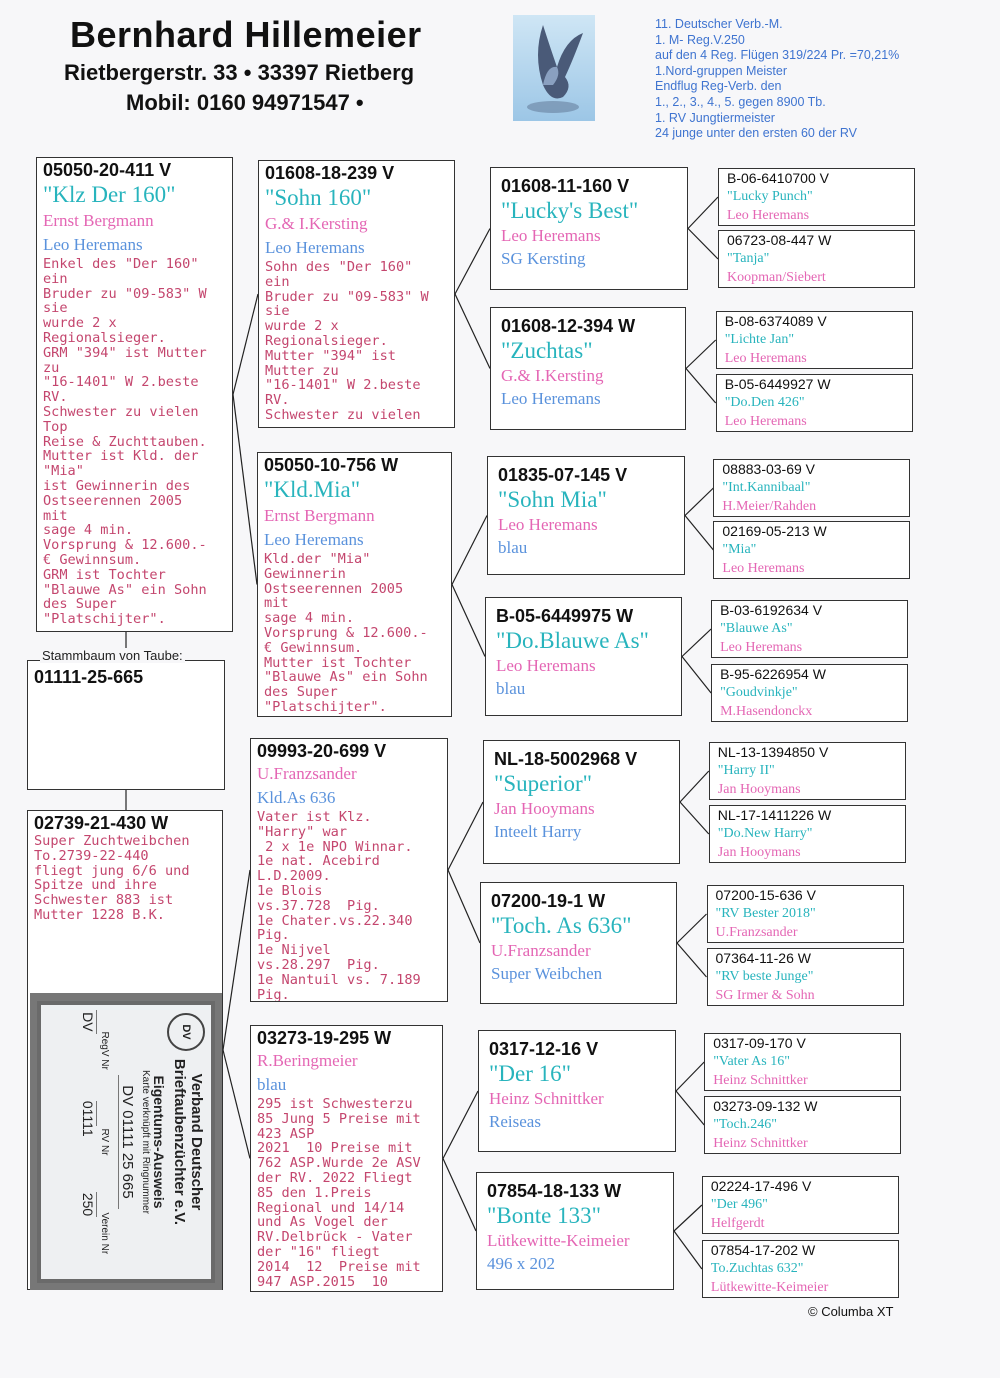  I want to click on pigeon-name: "RV Bester 2018", so click(765, 913).